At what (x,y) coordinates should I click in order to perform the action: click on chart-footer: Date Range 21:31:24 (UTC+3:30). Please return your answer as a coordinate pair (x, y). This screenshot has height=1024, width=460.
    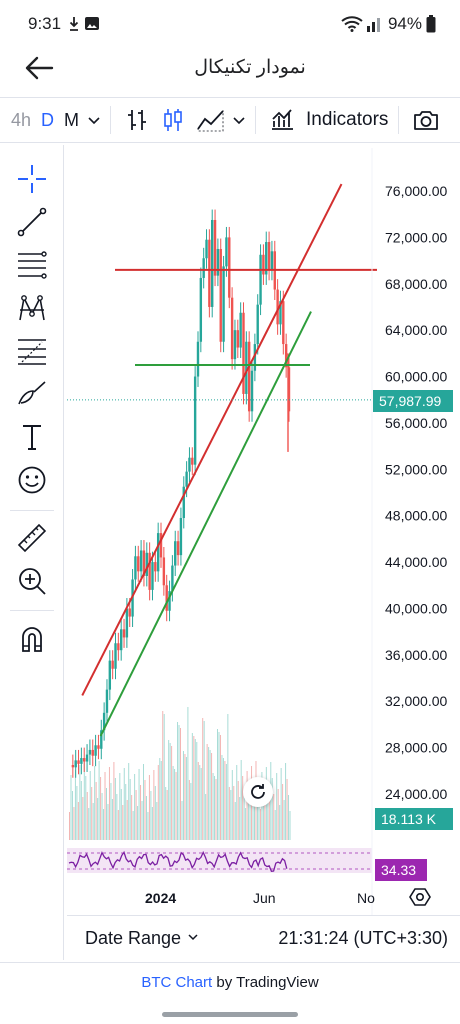
    Looking at the image, I should click on (263, 938).